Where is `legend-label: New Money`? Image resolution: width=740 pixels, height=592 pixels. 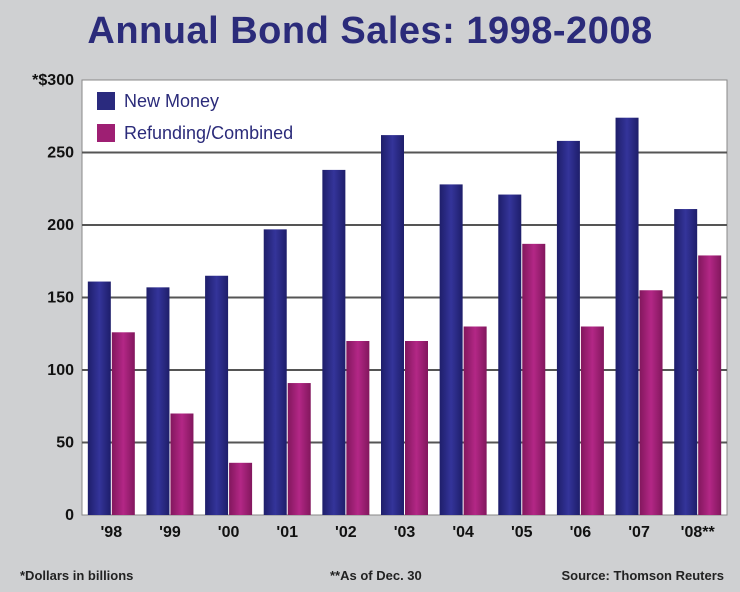 legend-label: New Money is located at coordinates (171, 101).